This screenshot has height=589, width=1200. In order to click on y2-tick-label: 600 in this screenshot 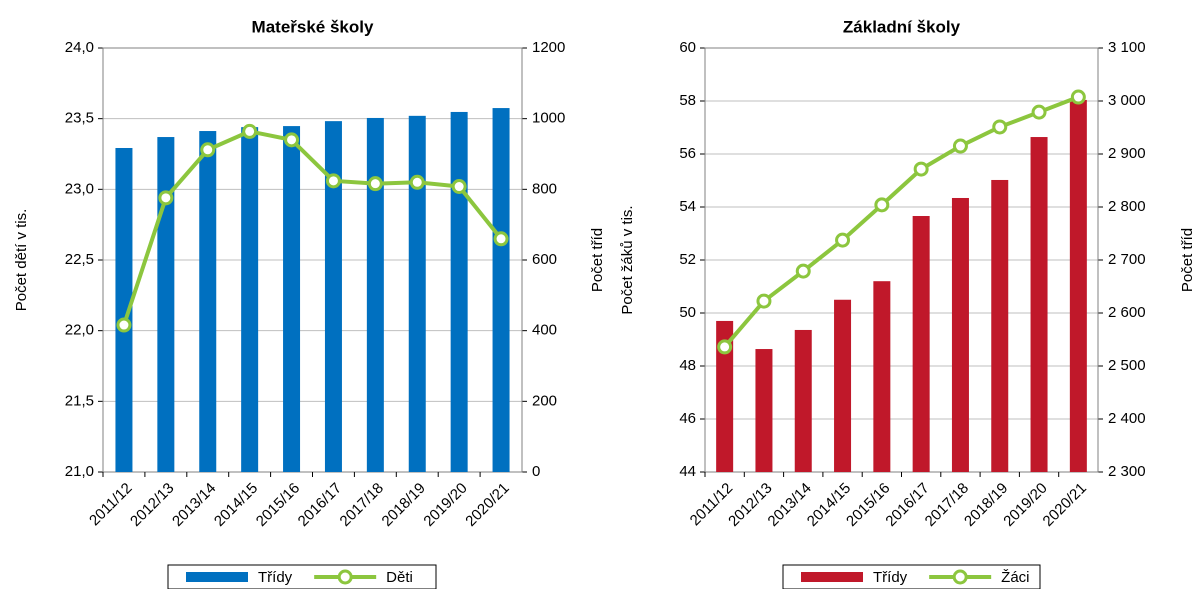, I will do `click(544, 259)`.